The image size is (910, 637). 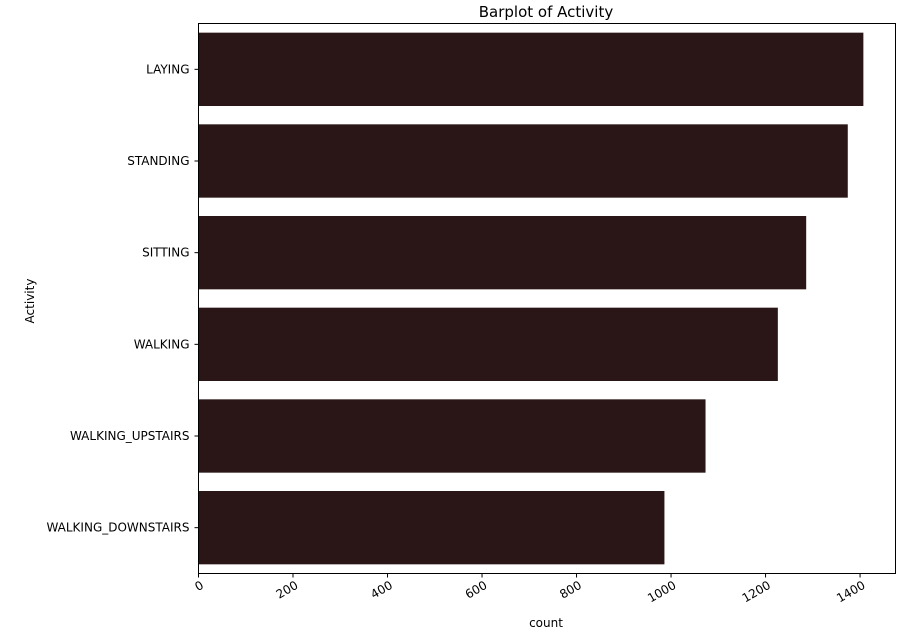 I want to click on x-tick-label: 1200, so click(x=756, y=591).